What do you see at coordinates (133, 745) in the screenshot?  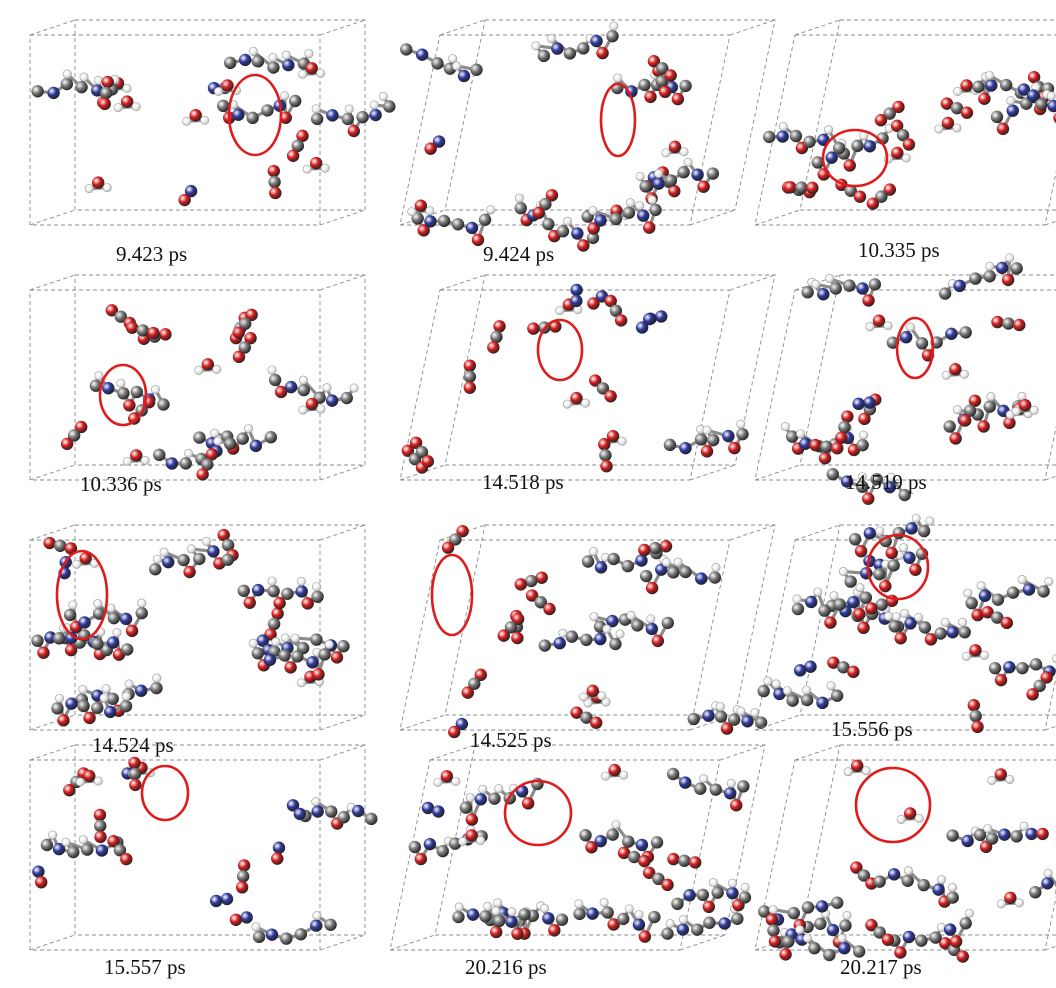 I see `frame-label-7: 14.524 ps` at bounding box center [133, 745].